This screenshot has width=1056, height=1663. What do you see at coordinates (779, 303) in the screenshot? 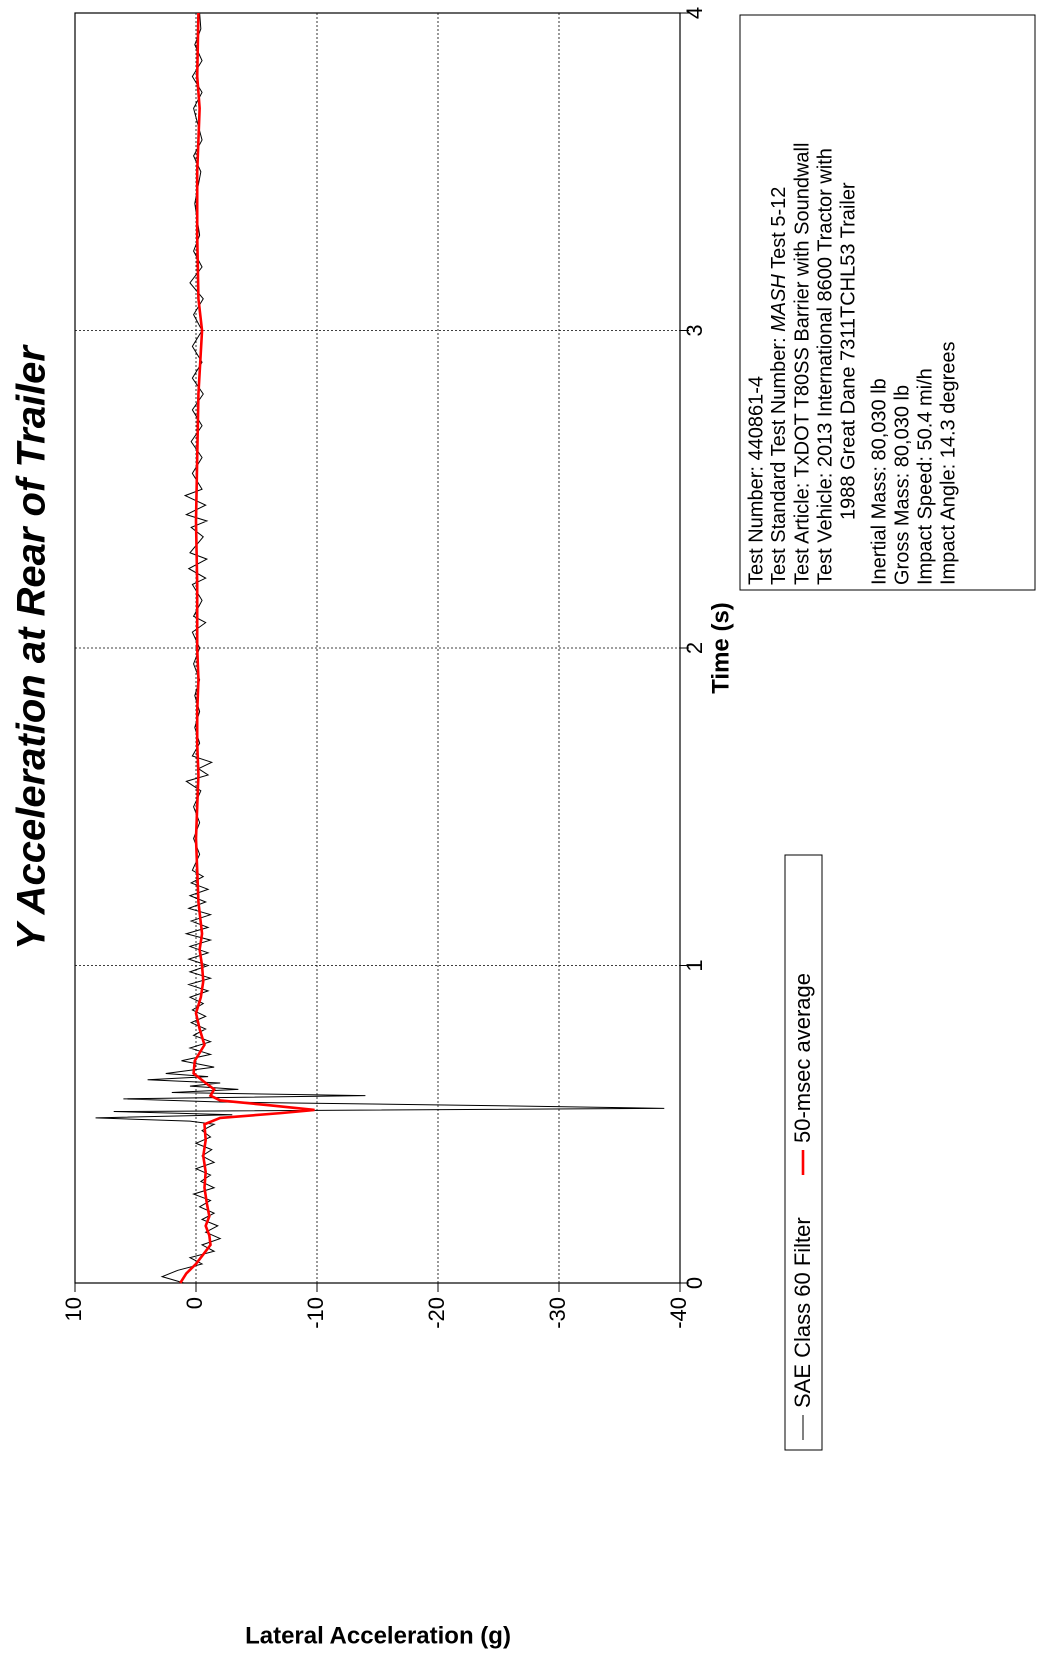
I see `info-text: MASH` at bounding box center [779, 303].